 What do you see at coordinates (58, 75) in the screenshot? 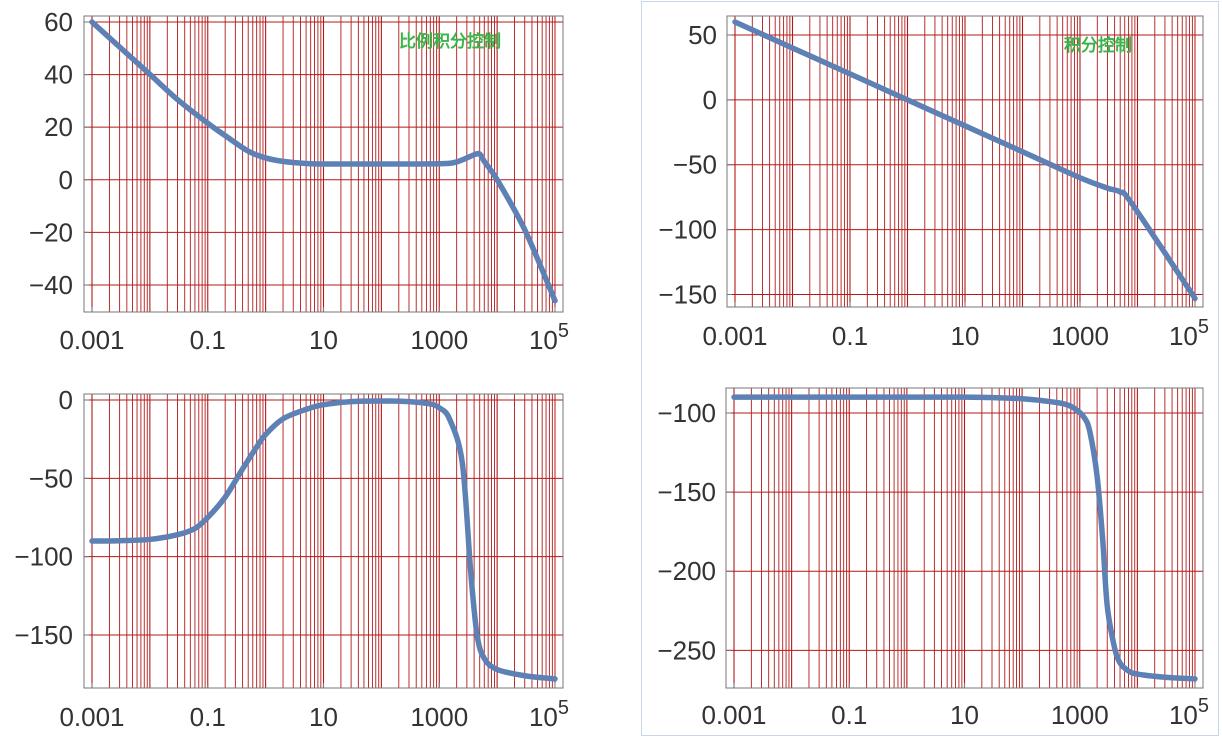
I see `y-tick-label: 40` at bounding box center [58, 75].